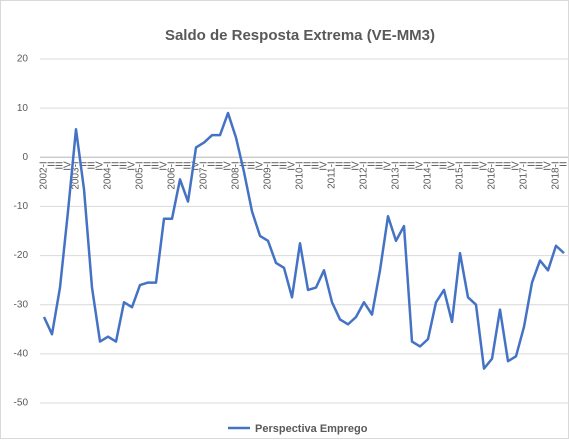  I want to click on x-tick-label: 2005-I, so click(140, 175).